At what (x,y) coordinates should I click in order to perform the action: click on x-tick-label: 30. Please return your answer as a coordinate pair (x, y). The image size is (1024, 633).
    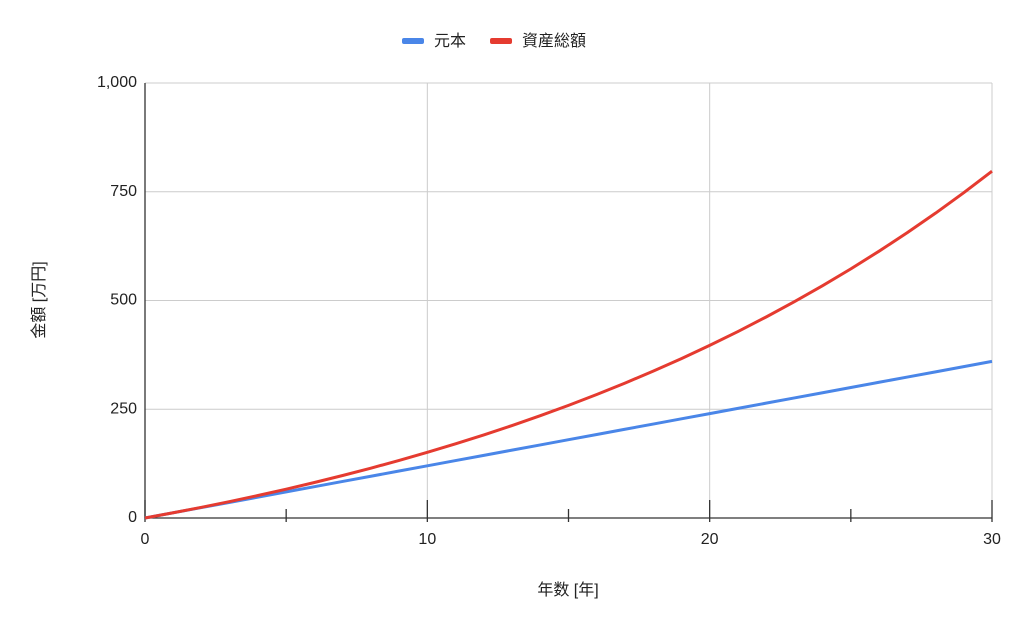
    Looking at the image, I should click on (992, 539).